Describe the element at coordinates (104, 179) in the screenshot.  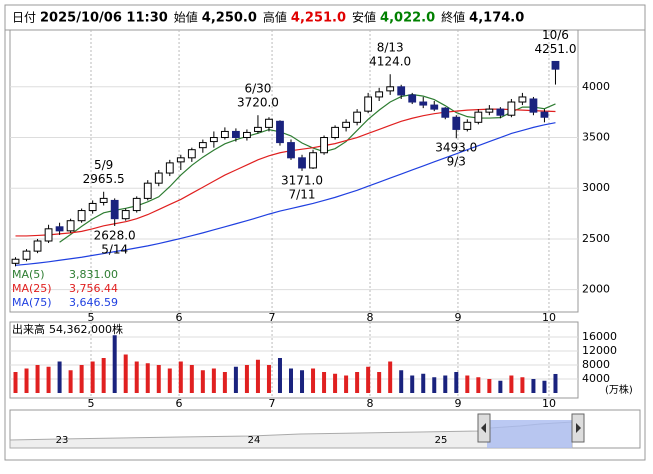
I see `annotation-price: 2965.5` at that location.